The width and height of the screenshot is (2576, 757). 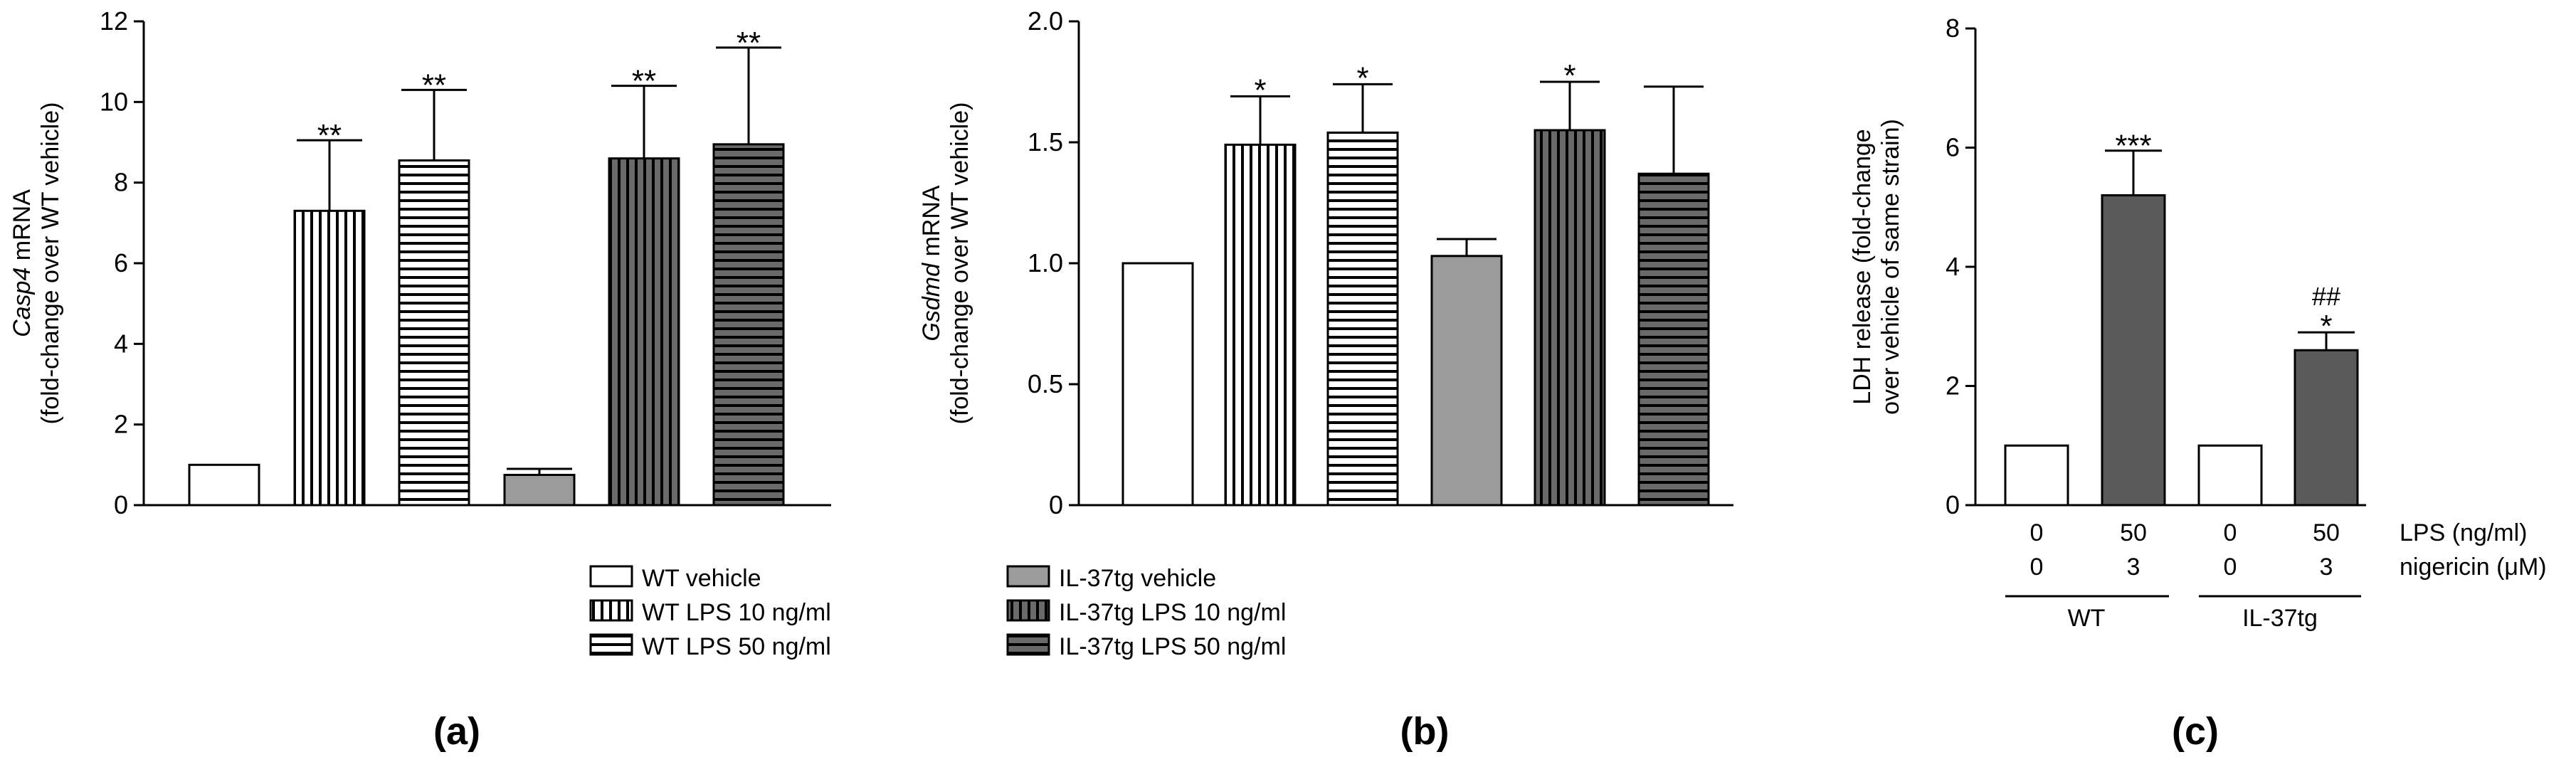 What do you see at coordinates (2195, 731) in the screenshot?
I see `panel-label-c: (c)` at bounding box center [2195, 731].